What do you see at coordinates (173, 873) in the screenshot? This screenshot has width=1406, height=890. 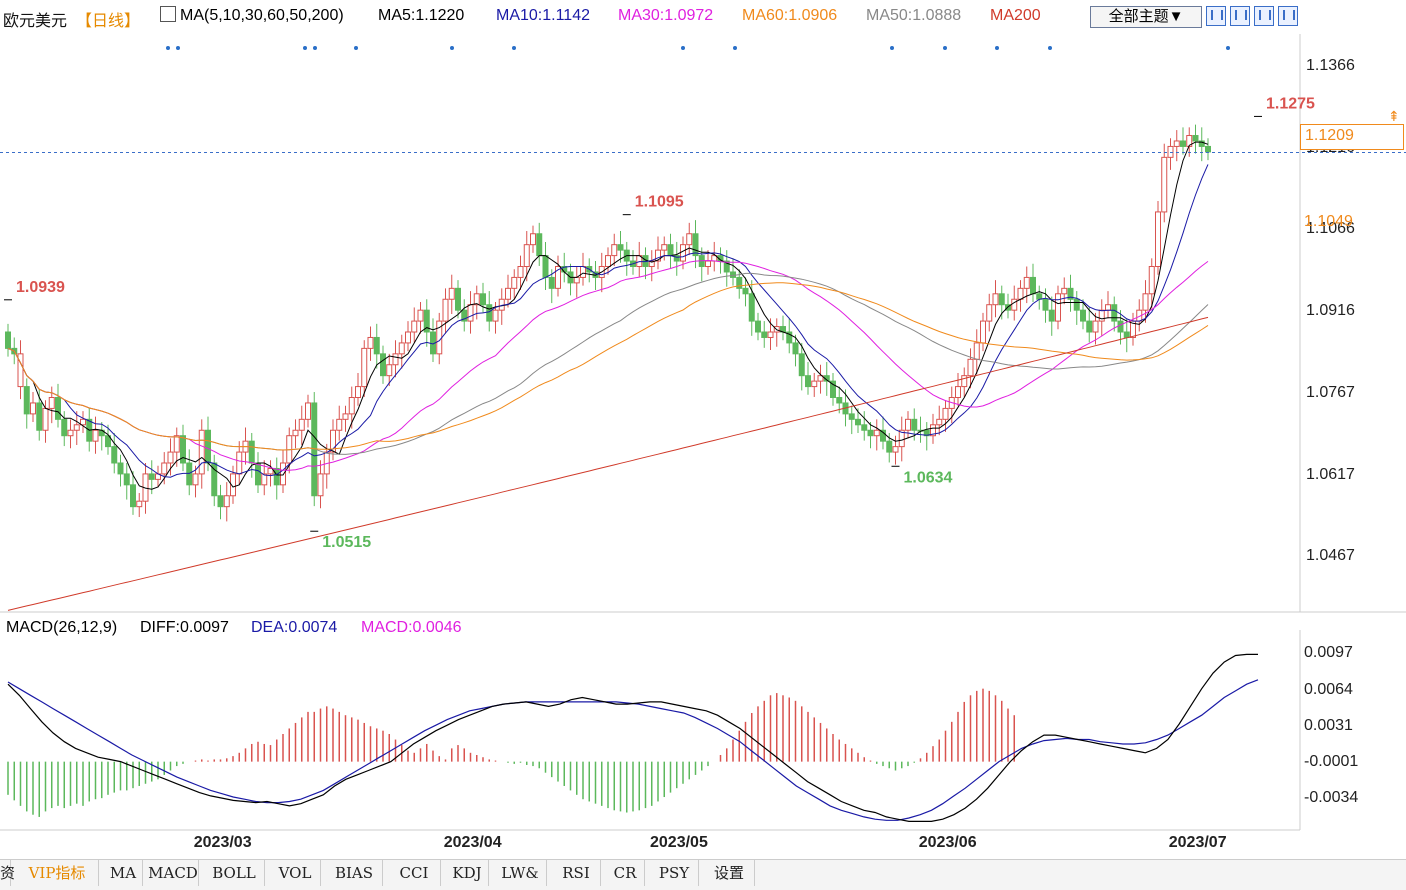 I see `tab-3: MACD` at bounding box center [173, 873].